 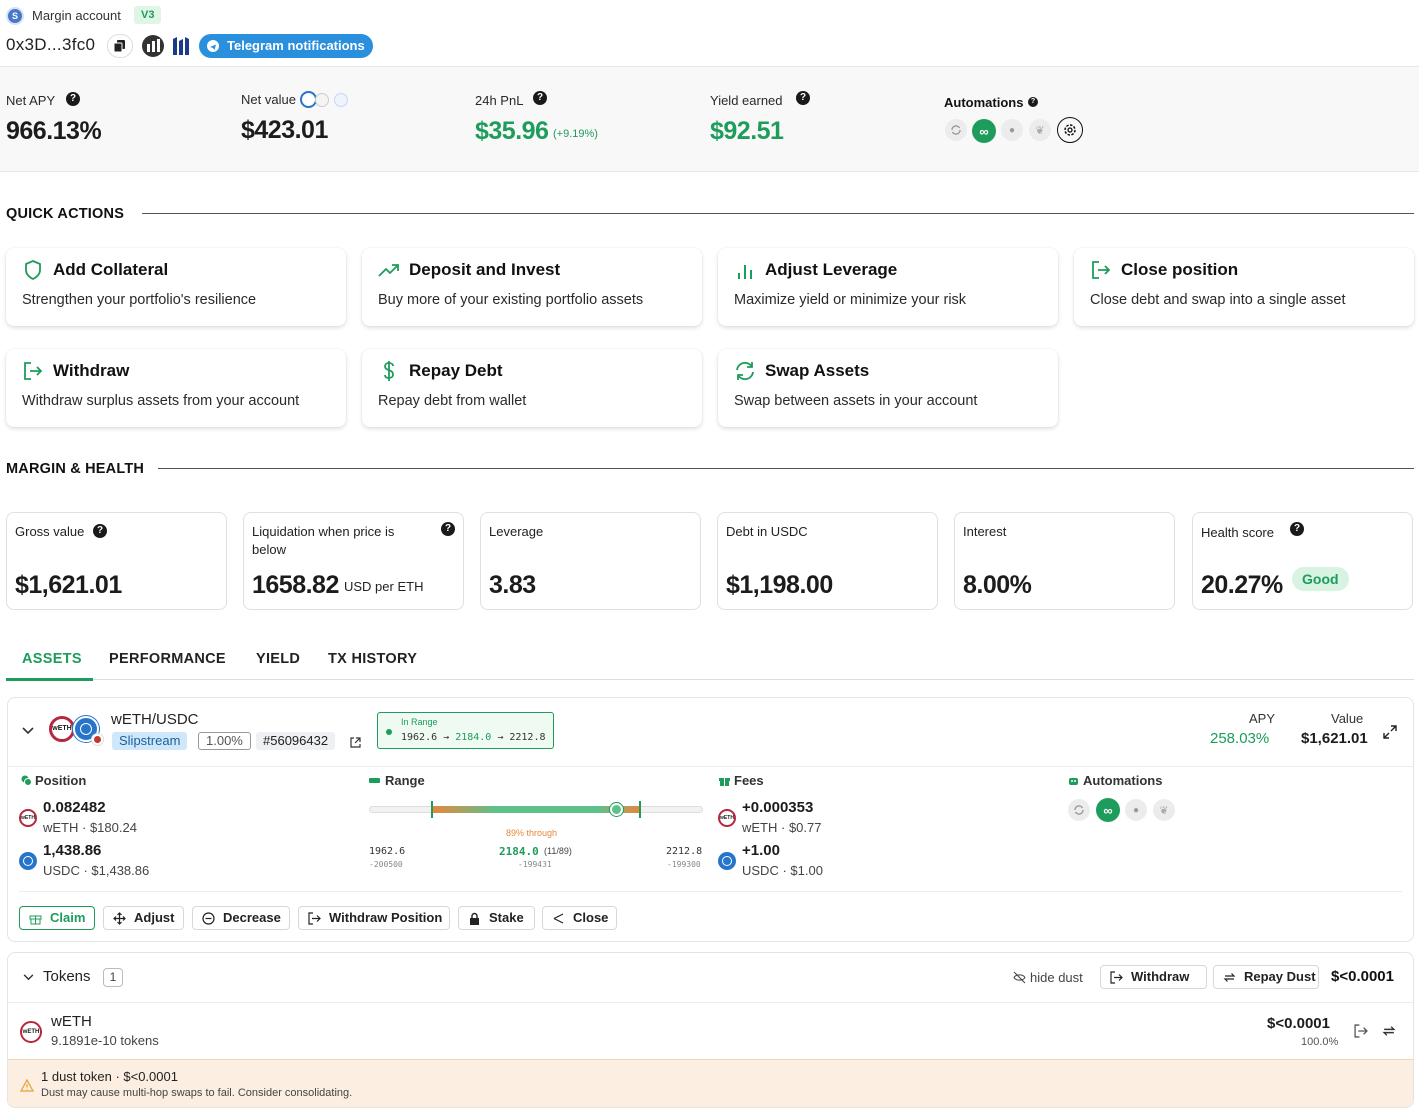 I want to click on liquidation-unit: USD per ETH, so click(x=384, y=586).